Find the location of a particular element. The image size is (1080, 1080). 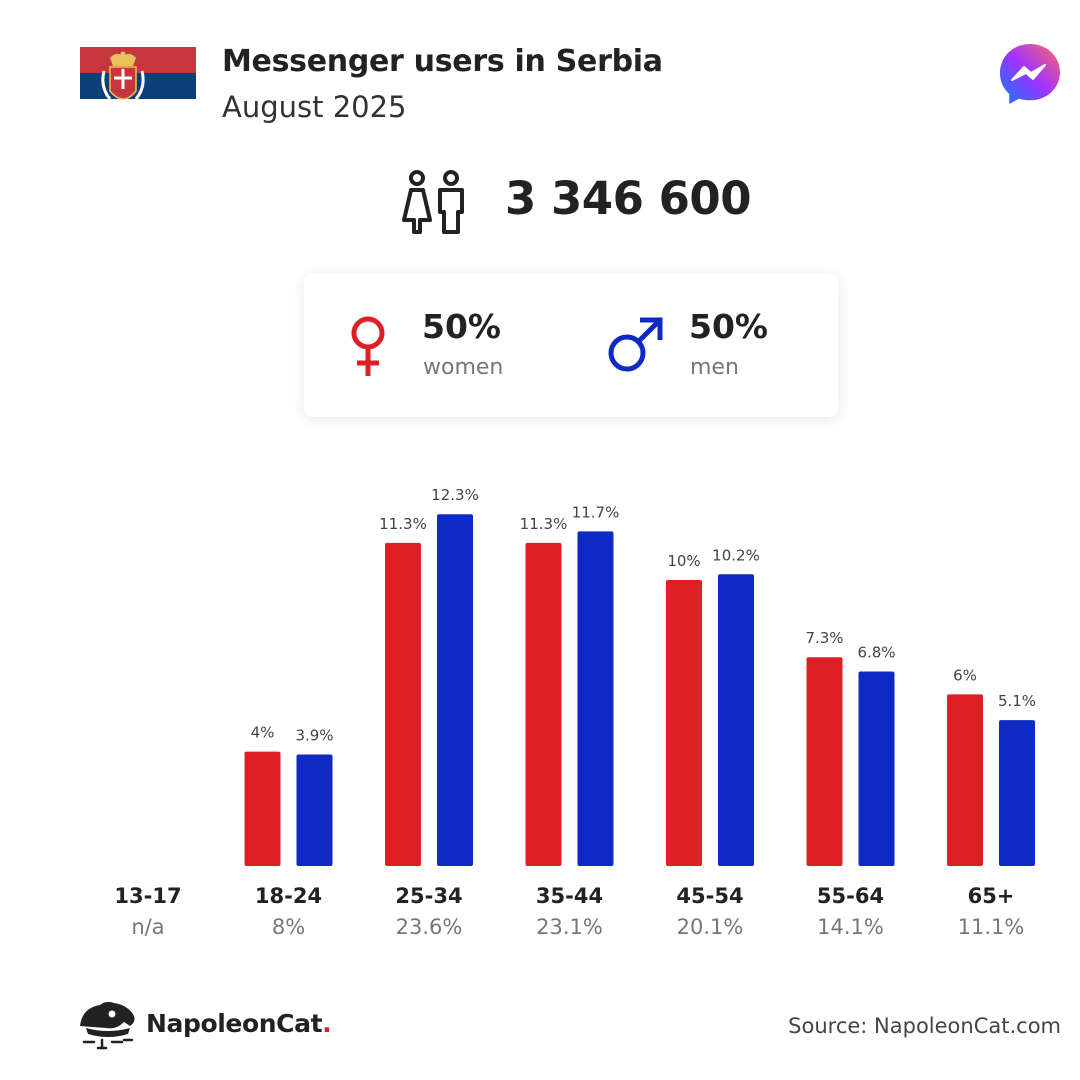

data-label-women-65+: 6% is located at coordinates (965, 675).